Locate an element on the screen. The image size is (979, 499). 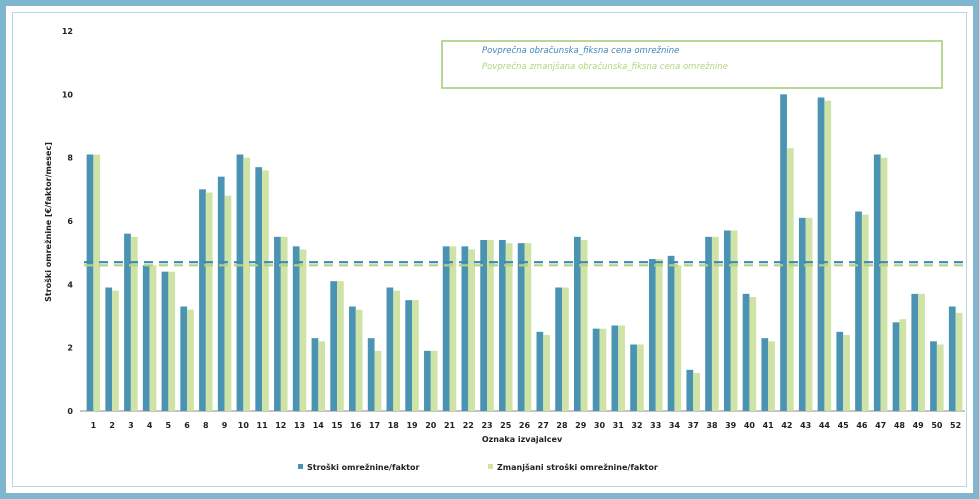
series-legend-label-1: Stroški omrežnine/faktor is located at coordinates (363, 467).